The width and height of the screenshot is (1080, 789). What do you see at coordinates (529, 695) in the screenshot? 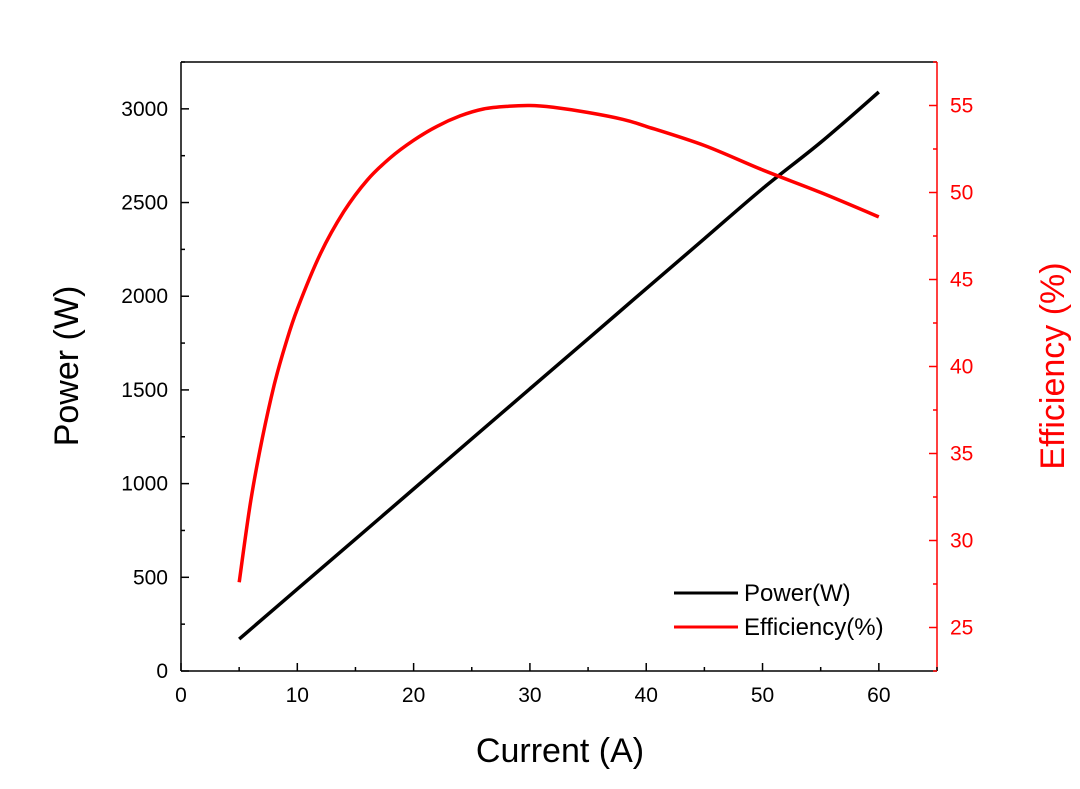
I see `x-tick-label: 30` at bounding box center [529, 695].